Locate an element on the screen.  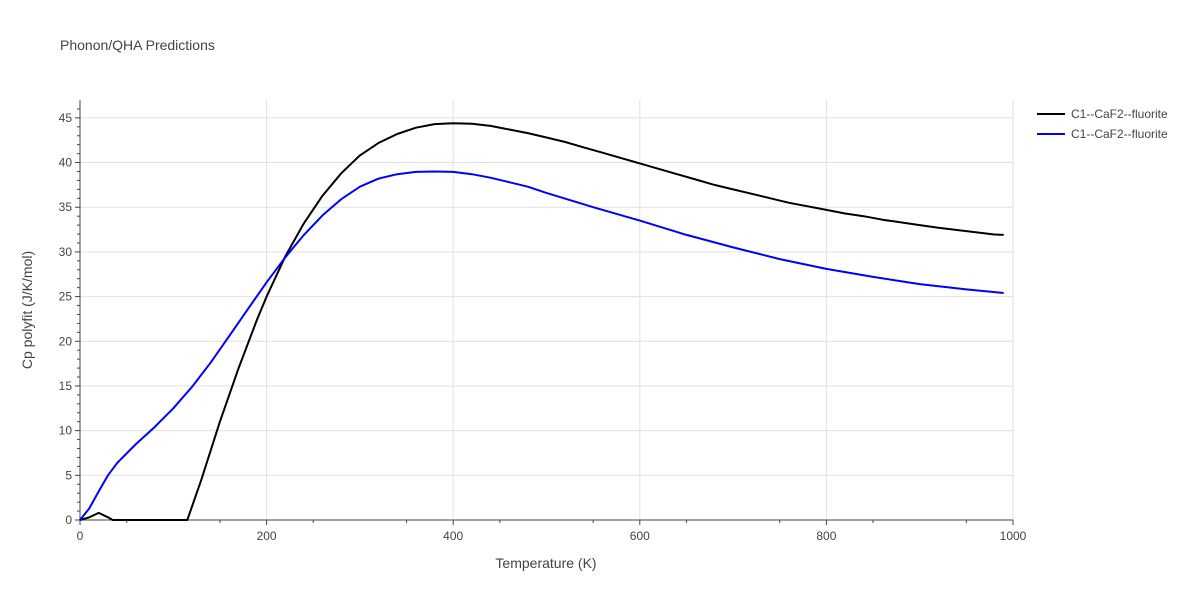
y-axis-title: Cp polyfit (J/K/mol) is located at coordinates (27, 310).